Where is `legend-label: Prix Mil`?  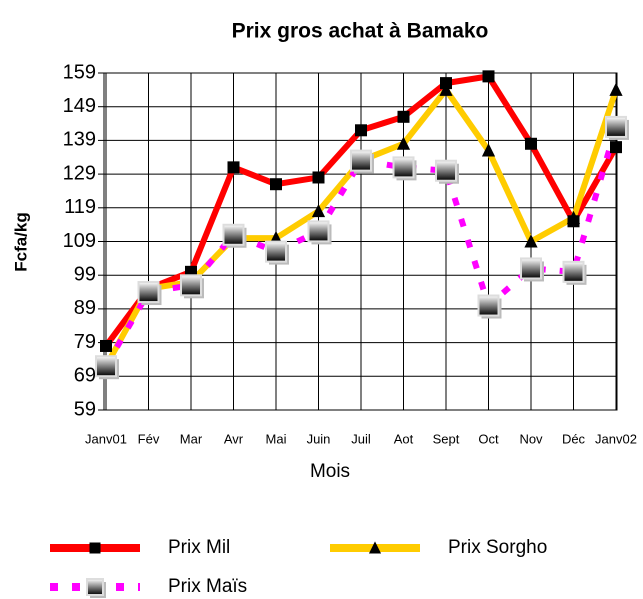
legend-label: Prix Mil is located at coordinates (199, 547).